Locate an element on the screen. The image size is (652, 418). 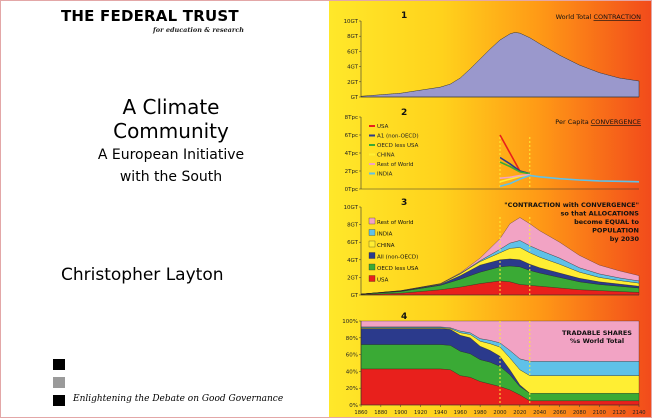
chart-title: World Total CONTRACTION is located at coordinates (599, 17).